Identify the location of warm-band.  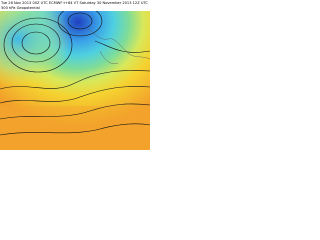
(75, 128).